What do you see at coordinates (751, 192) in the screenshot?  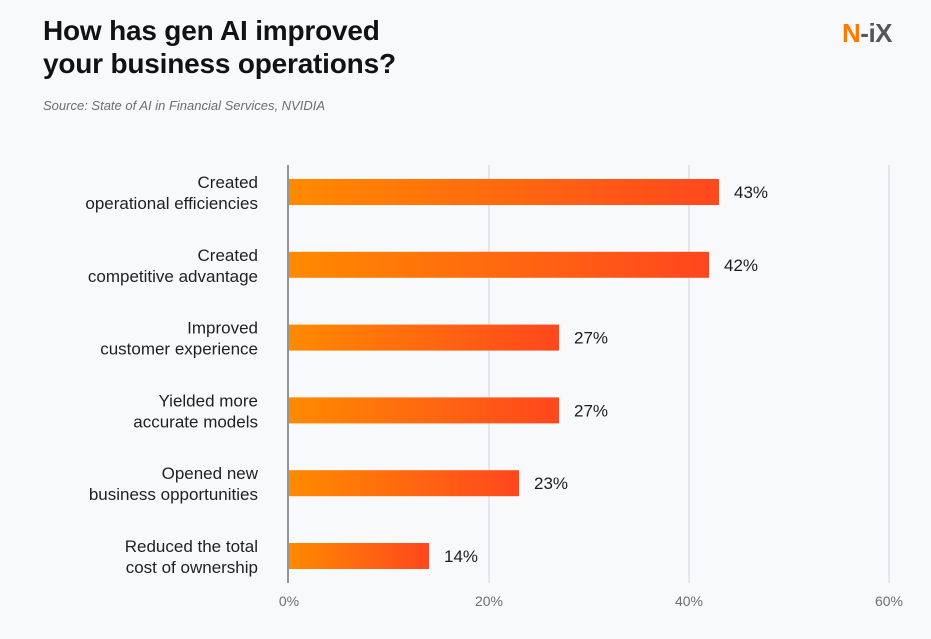 I see `value-label: 43%` at bounding box center [751, 192].